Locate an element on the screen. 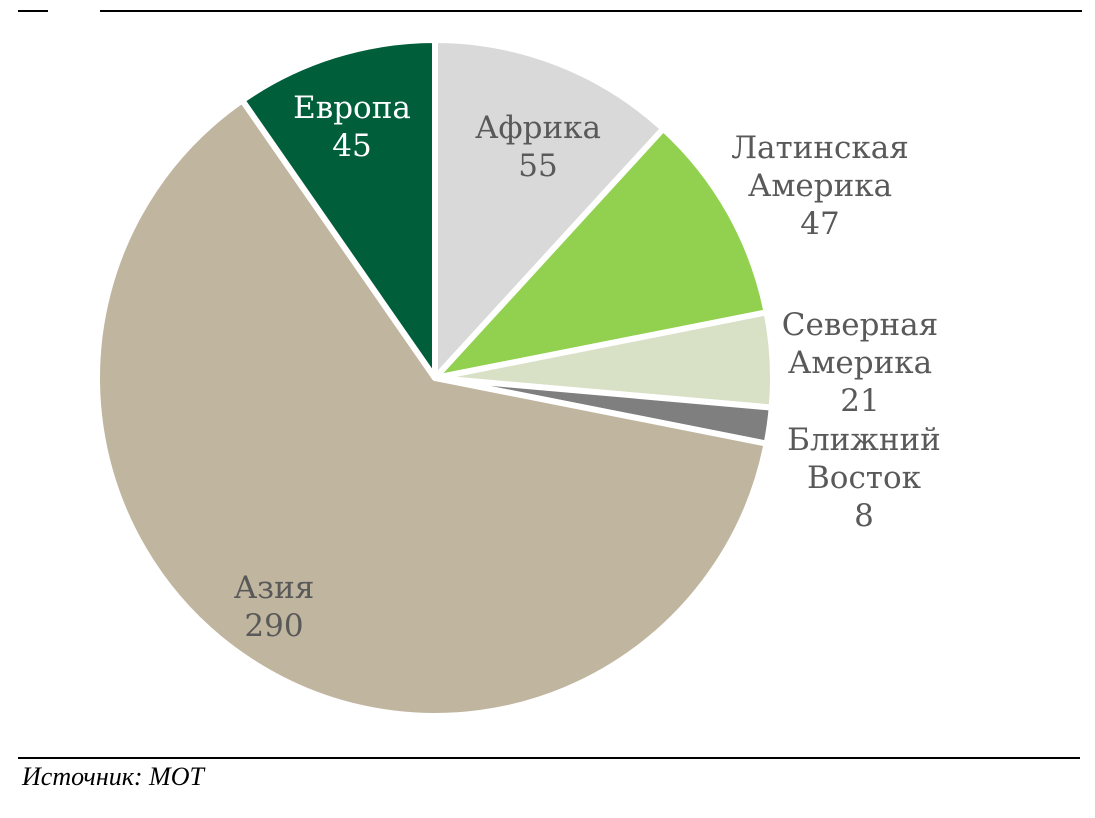 Image resolution: width=1095 pixels, height=818 pixels. slice-name: Восток is located at coordinates (864, 478).